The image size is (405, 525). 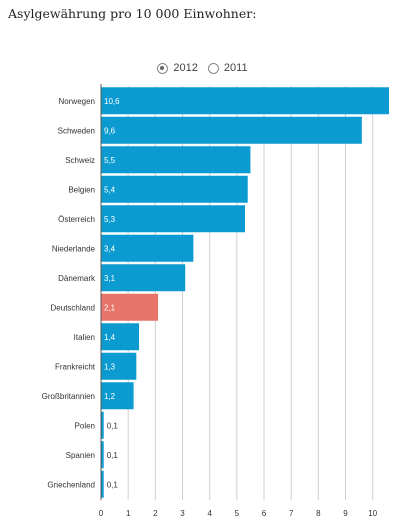 What do you see at coordinates (110, 278) in the screenshot?
I see `value-label: 3,1` at bounding box center [110, 278].